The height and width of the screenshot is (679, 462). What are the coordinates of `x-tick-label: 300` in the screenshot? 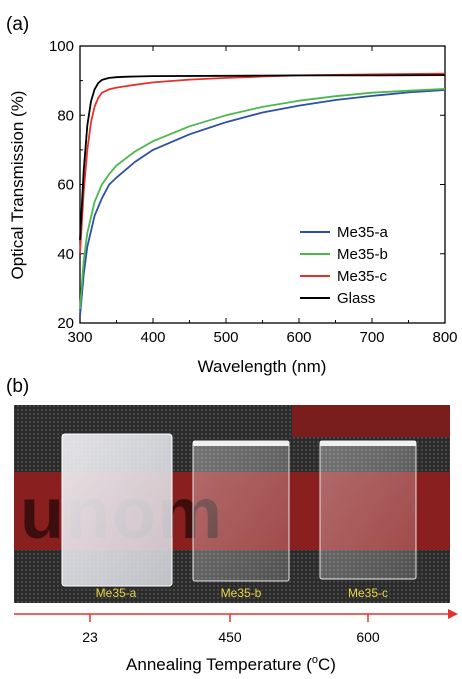 It's located at (79, 337).